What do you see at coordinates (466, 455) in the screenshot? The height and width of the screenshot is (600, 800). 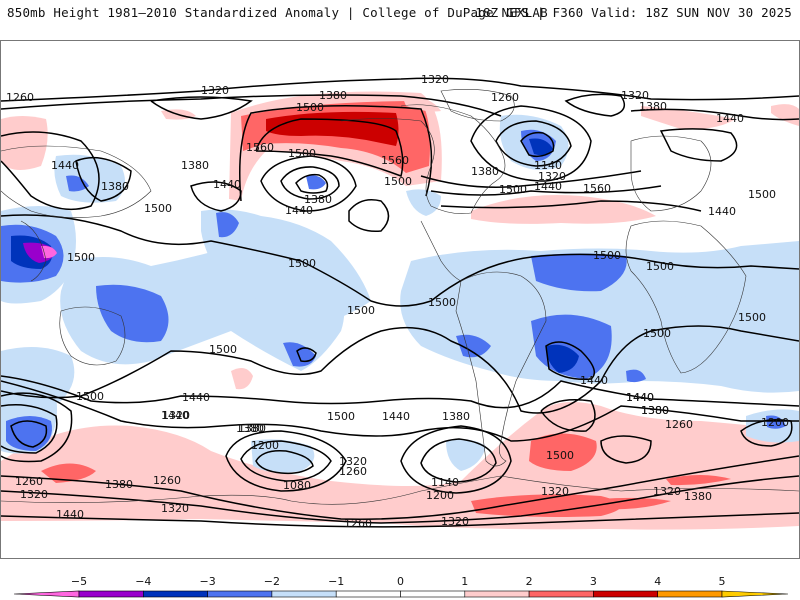 I see `anom-neg1-bellingshausen` at bounding box center [466, 455].